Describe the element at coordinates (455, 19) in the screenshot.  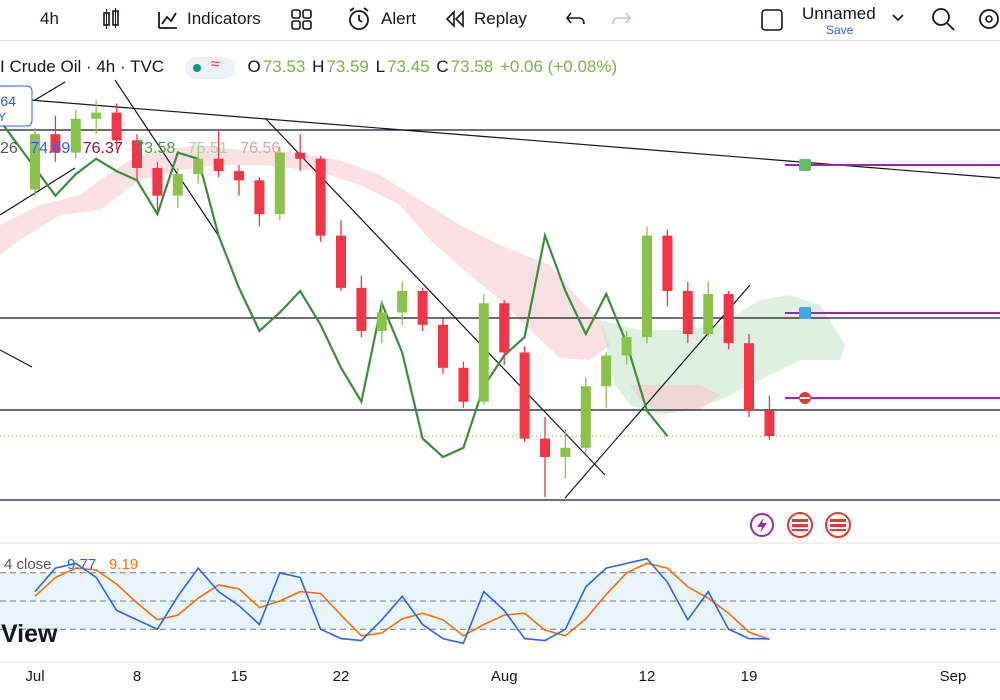
I see `replay-icon` at that location.